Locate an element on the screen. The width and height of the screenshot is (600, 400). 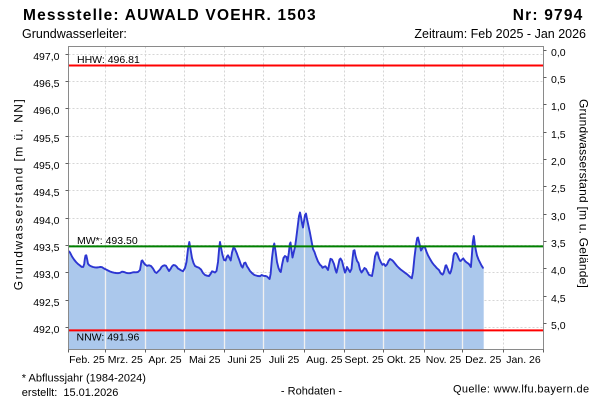
svg-text: Quelle: www.lfu.bayern.de is located at coordinates (521, 390).